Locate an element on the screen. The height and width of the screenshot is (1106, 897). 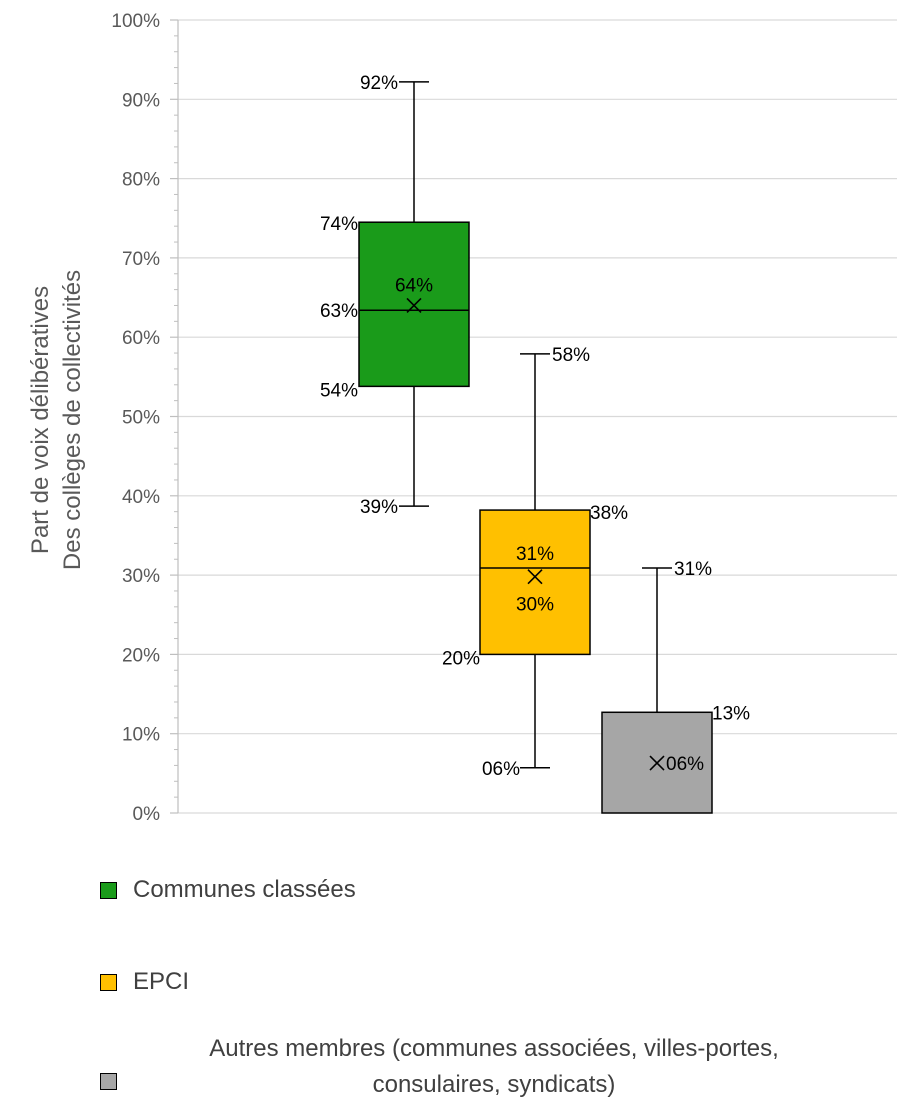
y-tick-label-90: 90% is located at coordinates (141, 100).